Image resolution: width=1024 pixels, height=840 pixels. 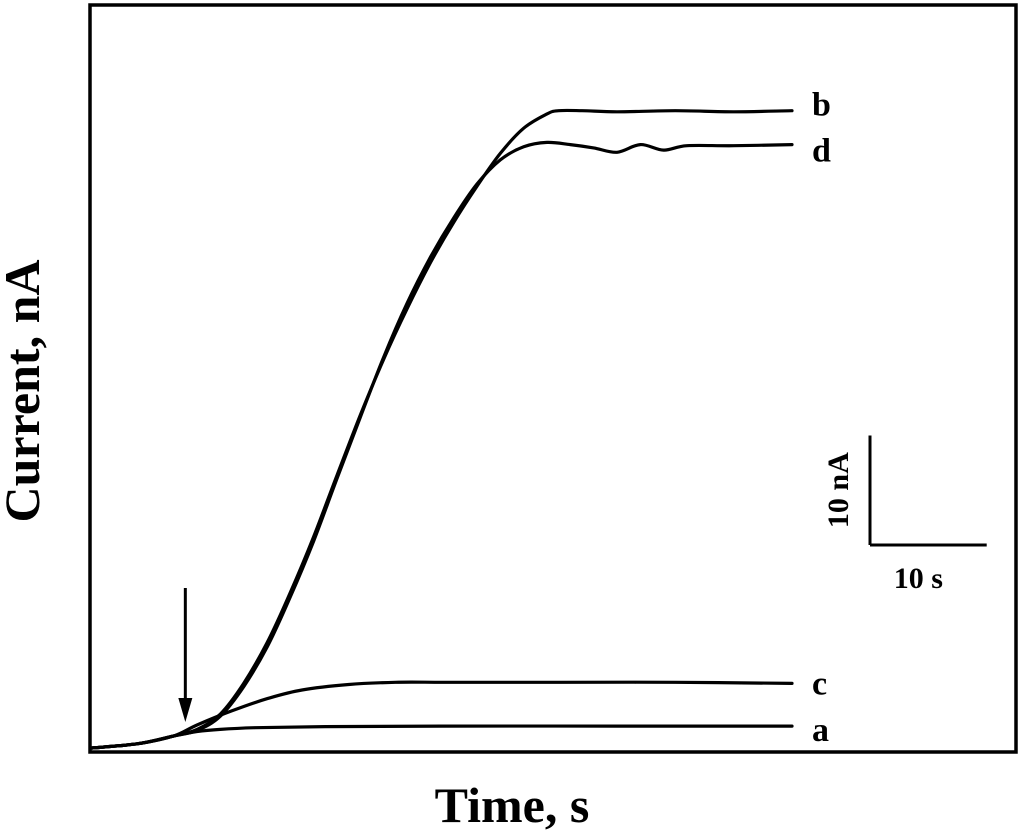 I want to click on series-label-d: d, so click(x=821, y=151).